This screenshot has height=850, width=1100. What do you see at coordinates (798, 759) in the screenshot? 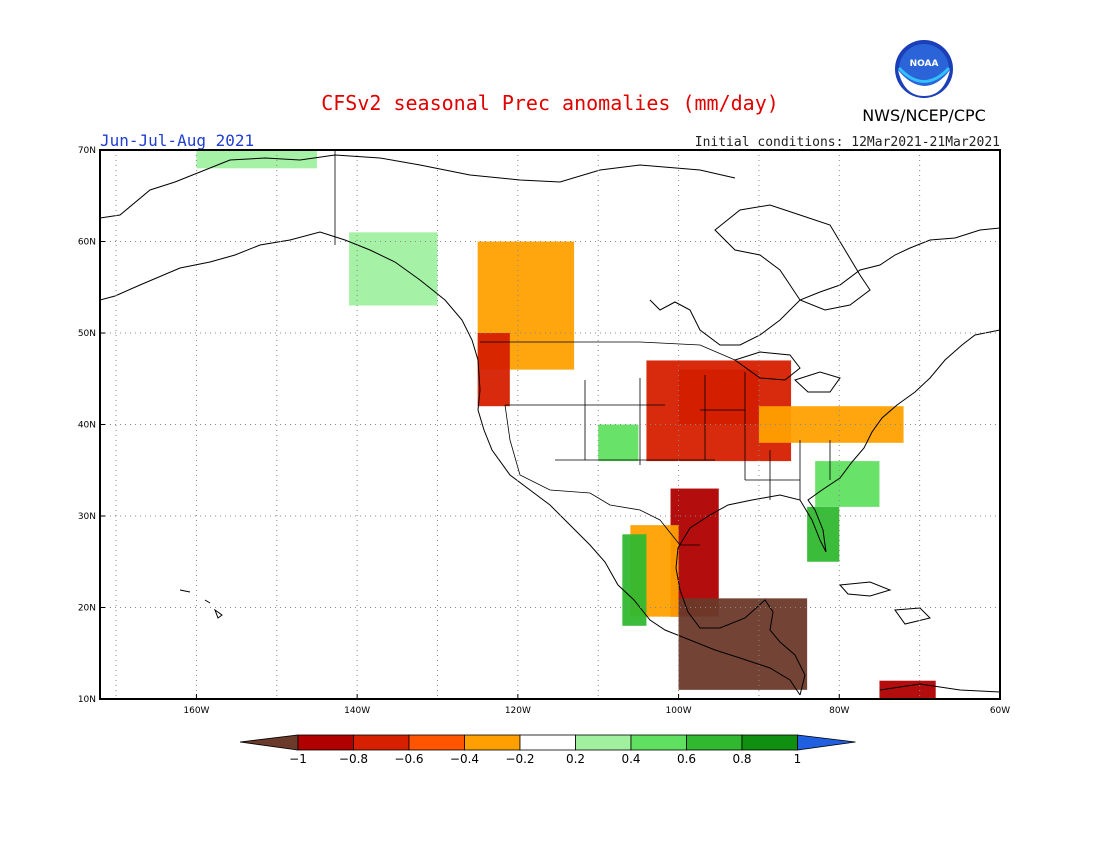
I see `colorbar-label: 1` at bounding box center [798, 759].